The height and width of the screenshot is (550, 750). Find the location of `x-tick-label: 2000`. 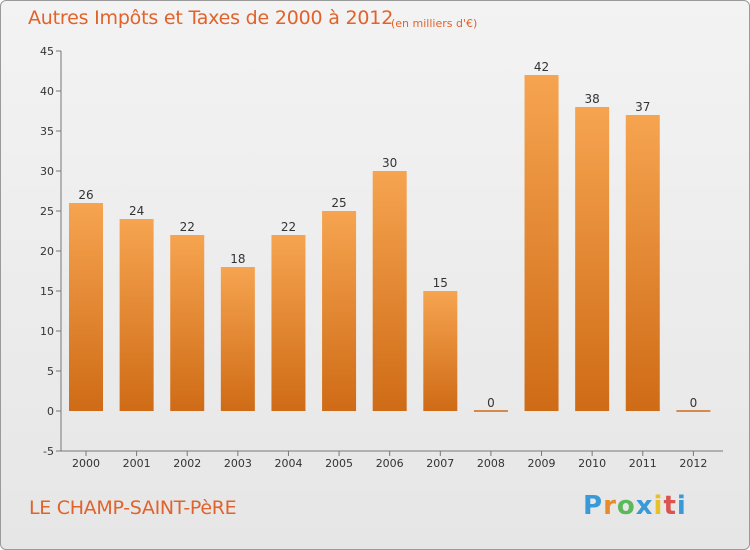

x-tick-label: 2000 is located at coordinates (86, 463).